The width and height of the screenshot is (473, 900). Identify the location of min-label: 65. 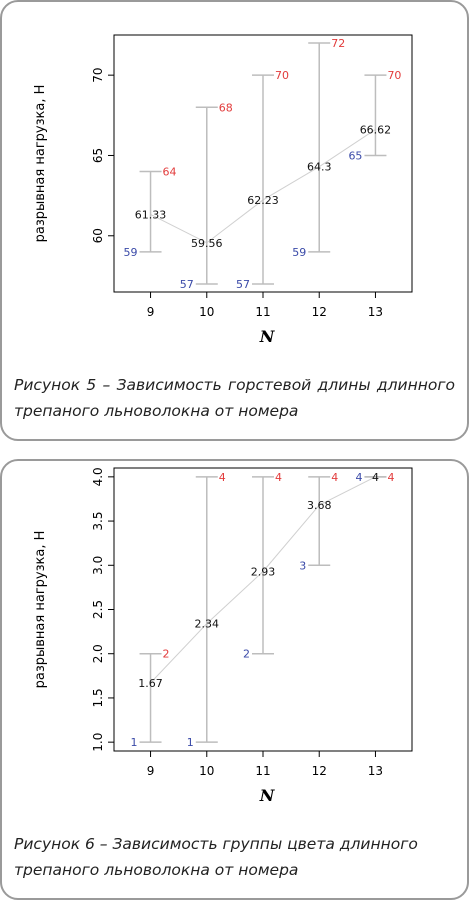
(355, 155).